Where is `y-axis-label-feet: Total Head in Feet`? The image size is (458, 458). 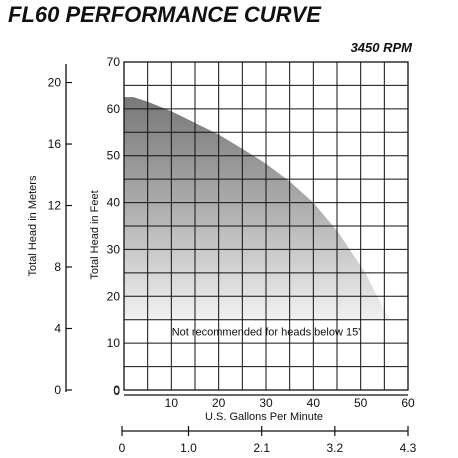 y-axis-label-feet: Total Head in Feet is located at coordinates (95, 234).